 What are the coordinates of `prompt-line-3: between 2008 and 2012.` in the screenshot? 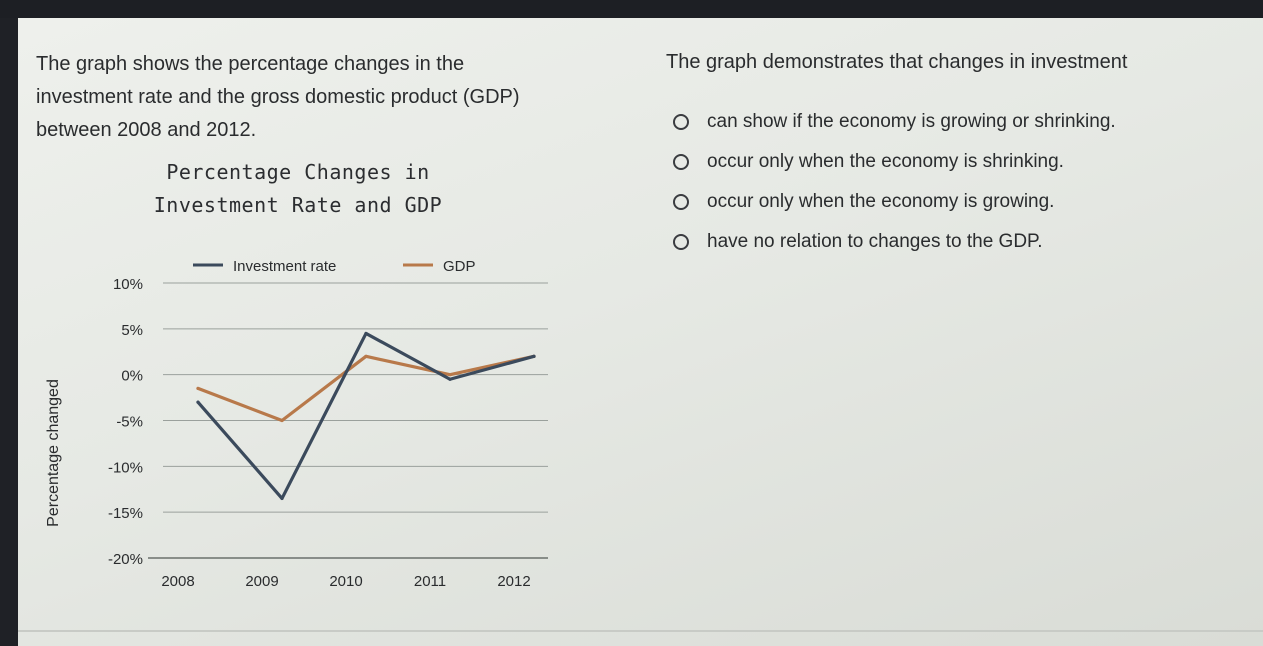 It's located at (146, 130).